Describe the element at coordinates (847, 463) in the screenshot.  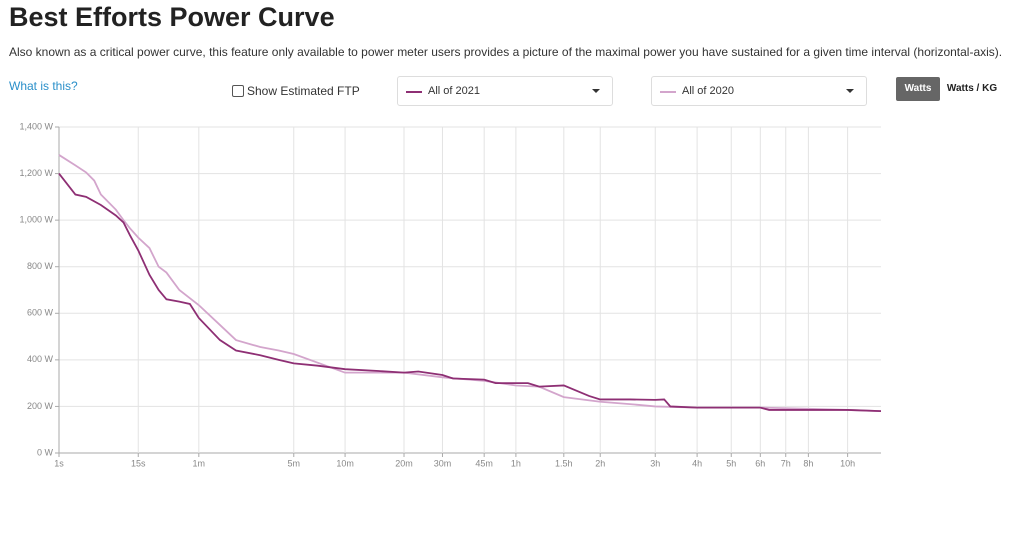
I see `x-tick-label: 10h` at that location.